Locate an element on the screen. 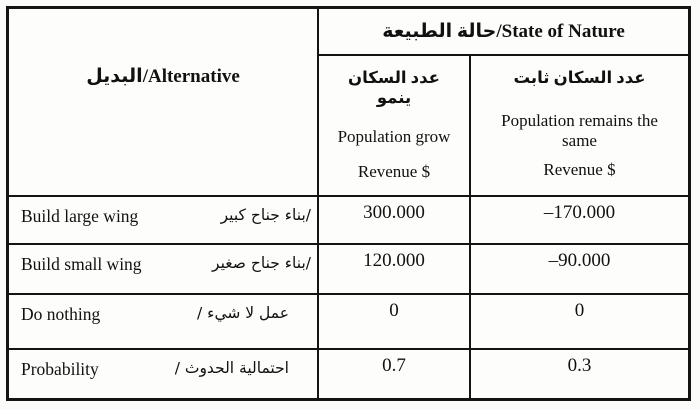  build-small-wing-arabic: بناء جناح صغير/ is located at coordinates (261, 263).